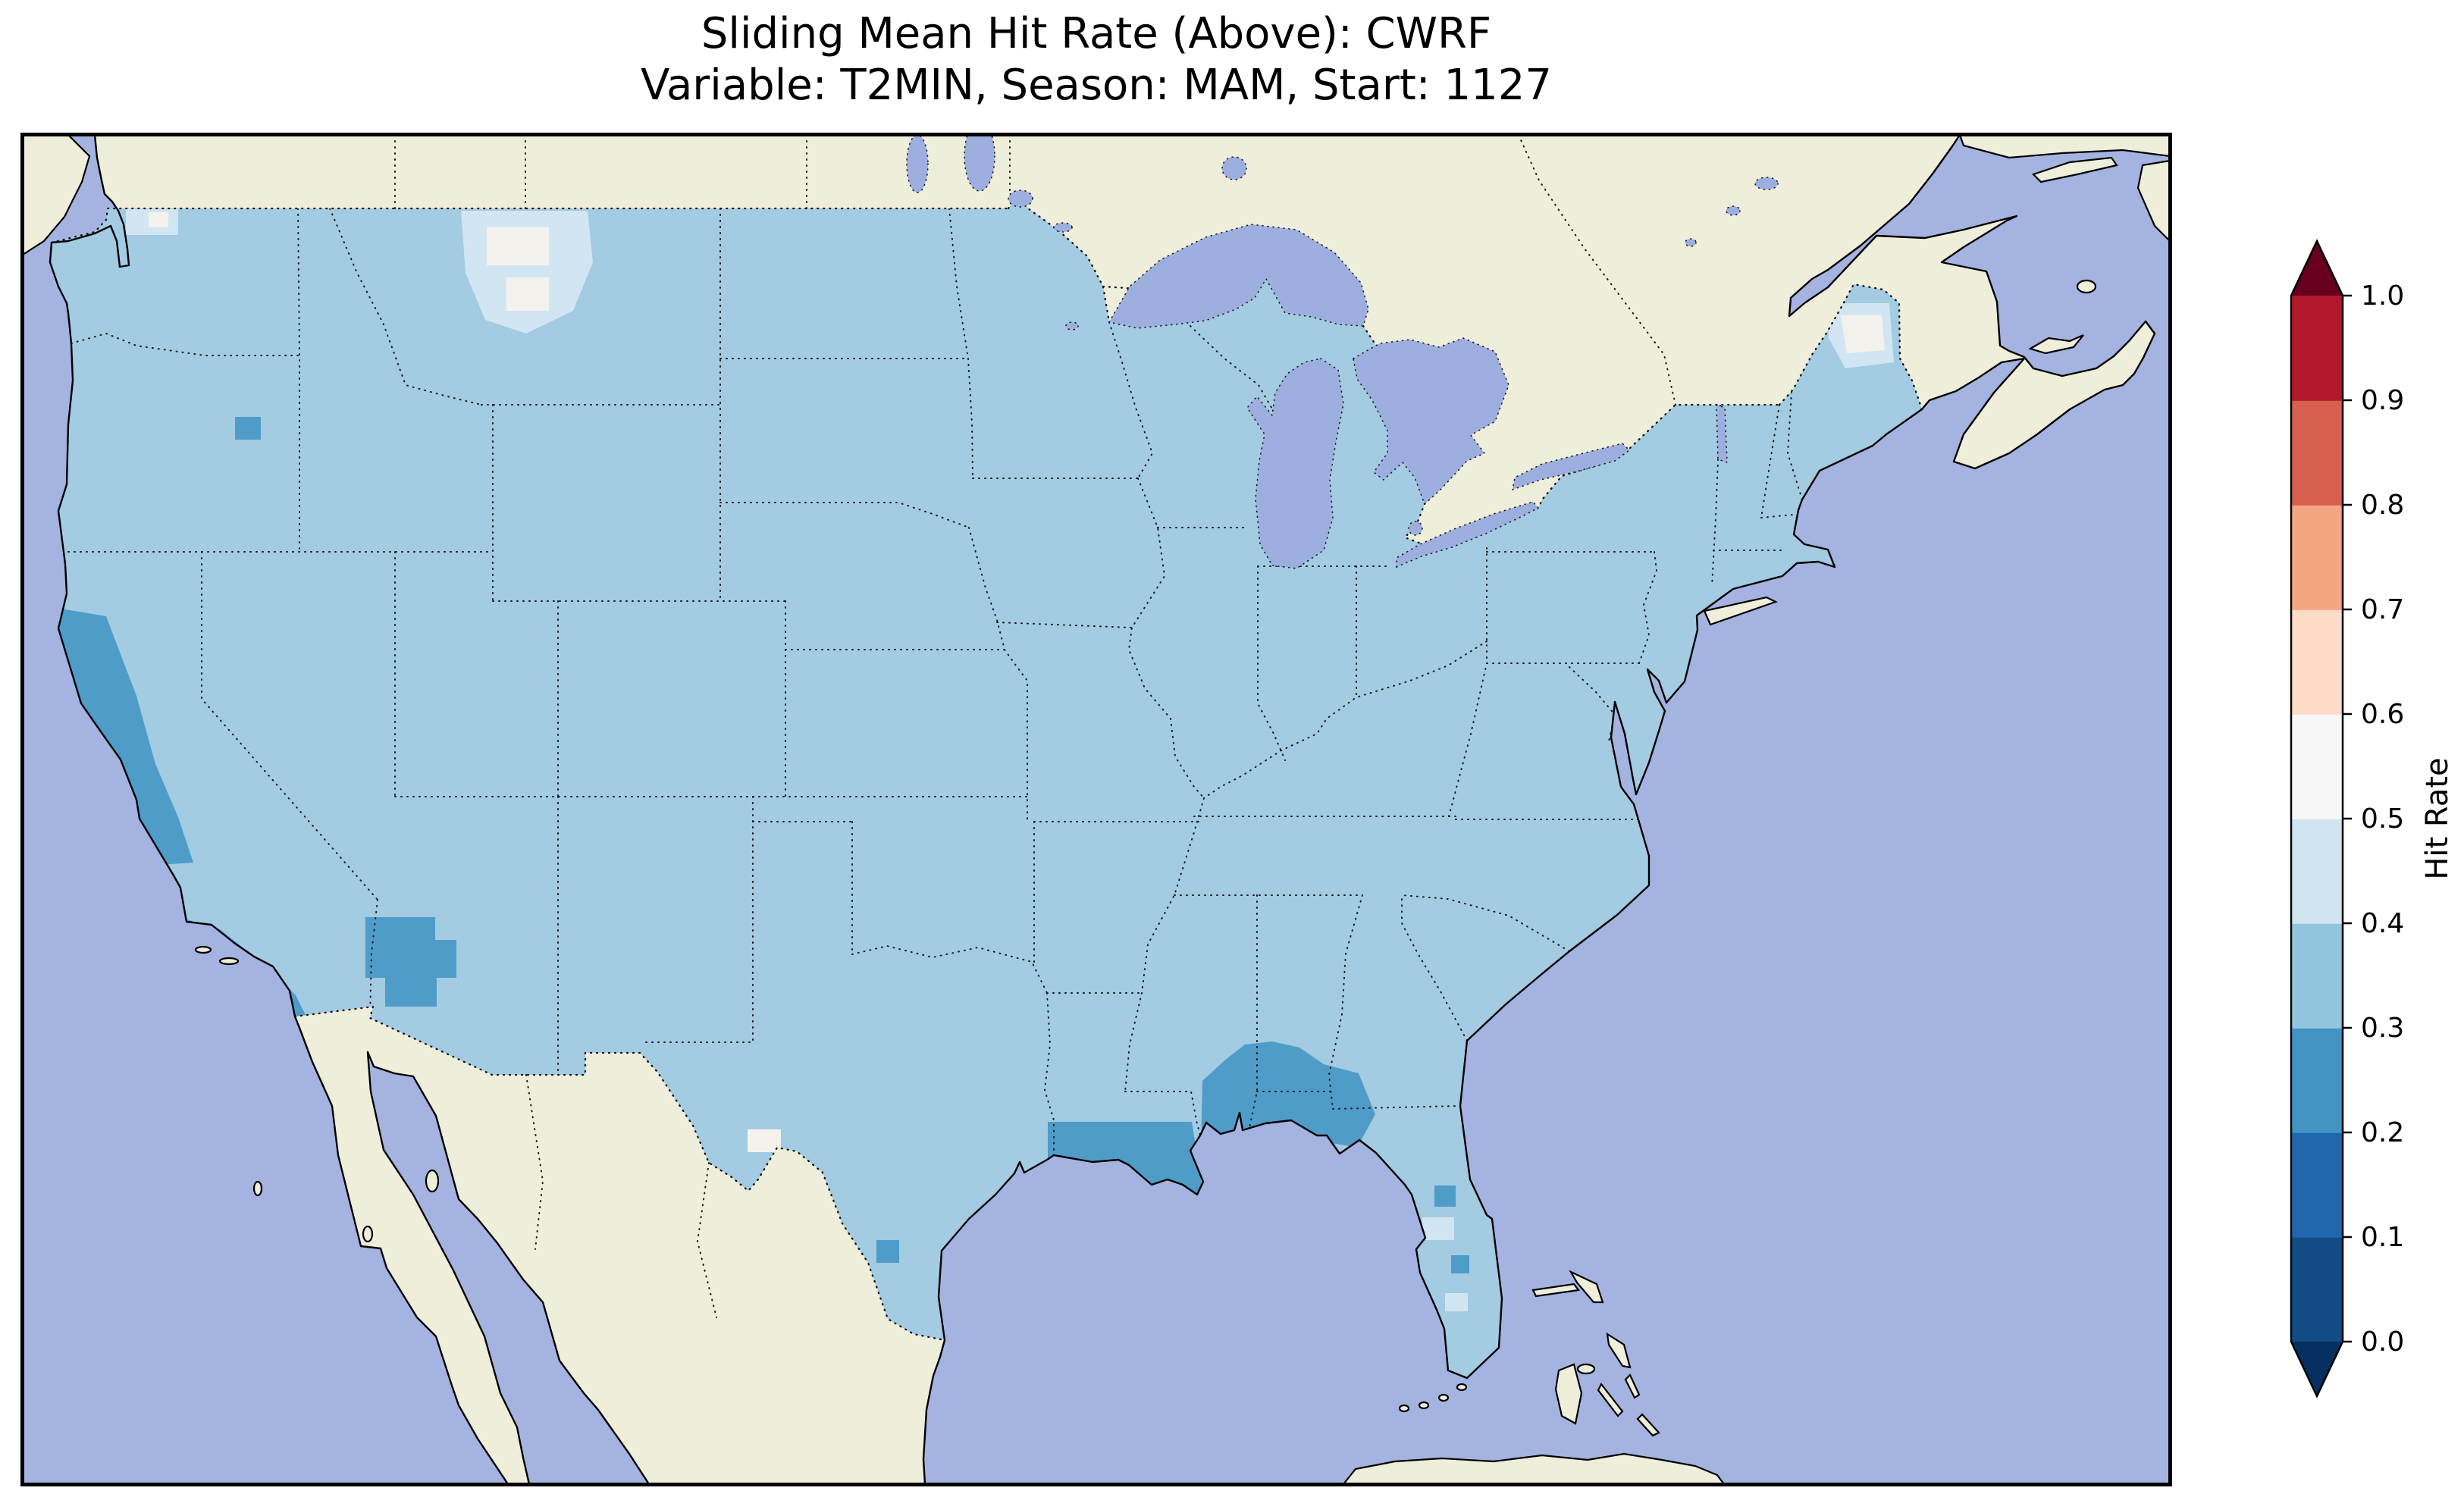 Image resolution: width=2464 pixels, height=1494 pixels. Describe the element at coordinates (917, 164) in the screenshot. I see `lake-manitoba` at that location.